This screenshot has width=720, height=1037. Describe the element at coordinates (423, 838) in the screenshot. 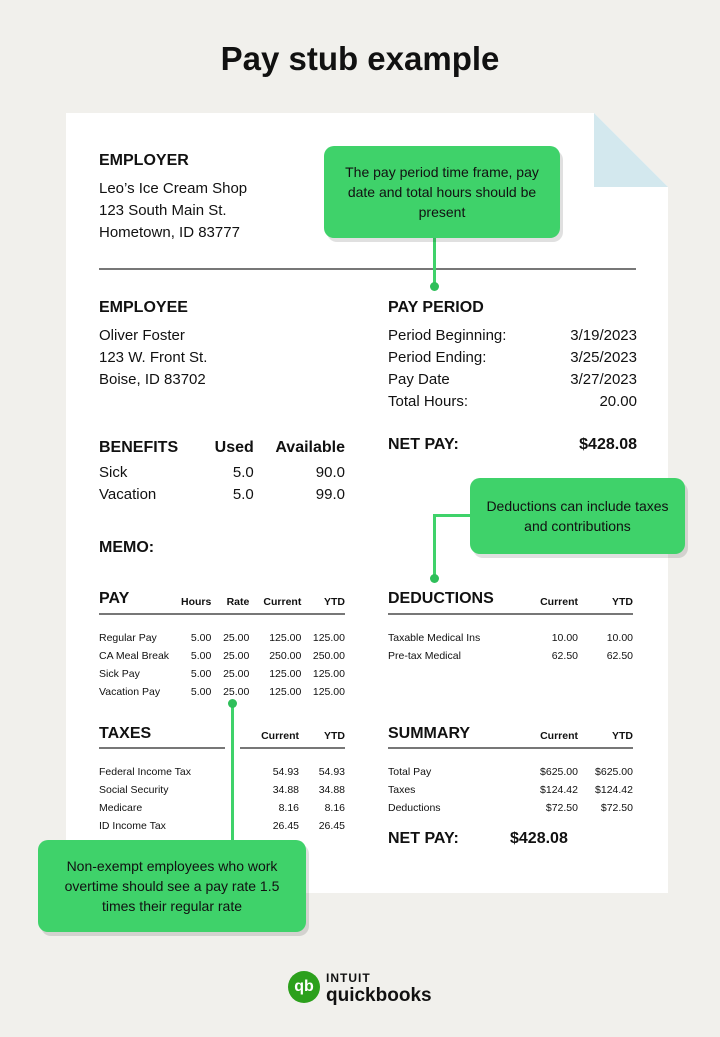

I see `summary-net-pay-label: NET PAY:` at that location.